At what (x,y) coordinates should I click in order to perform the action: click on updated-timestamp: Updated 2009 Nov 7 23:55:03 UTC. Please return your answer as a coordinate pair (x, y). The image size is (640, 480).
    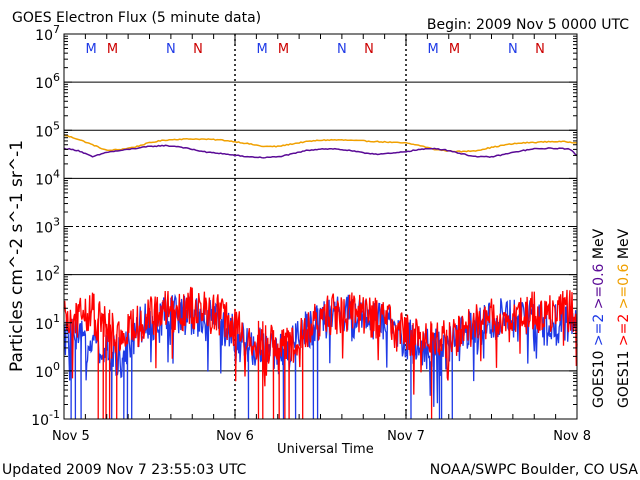
    Looking at the image, I should click on (124, 470).